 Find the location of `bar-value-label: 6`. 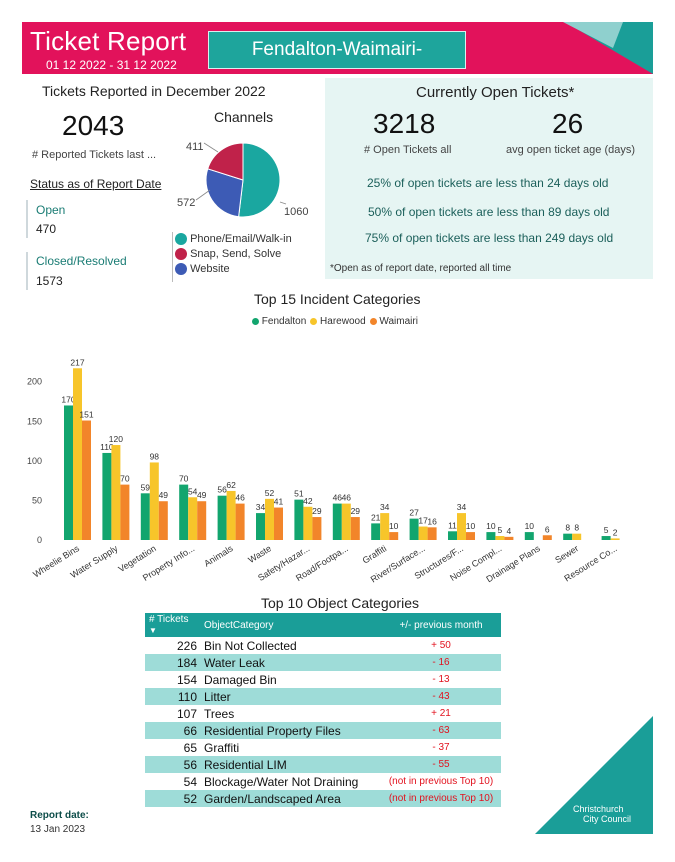

bar-value-label: 6 is located at coordinates (547, 529).